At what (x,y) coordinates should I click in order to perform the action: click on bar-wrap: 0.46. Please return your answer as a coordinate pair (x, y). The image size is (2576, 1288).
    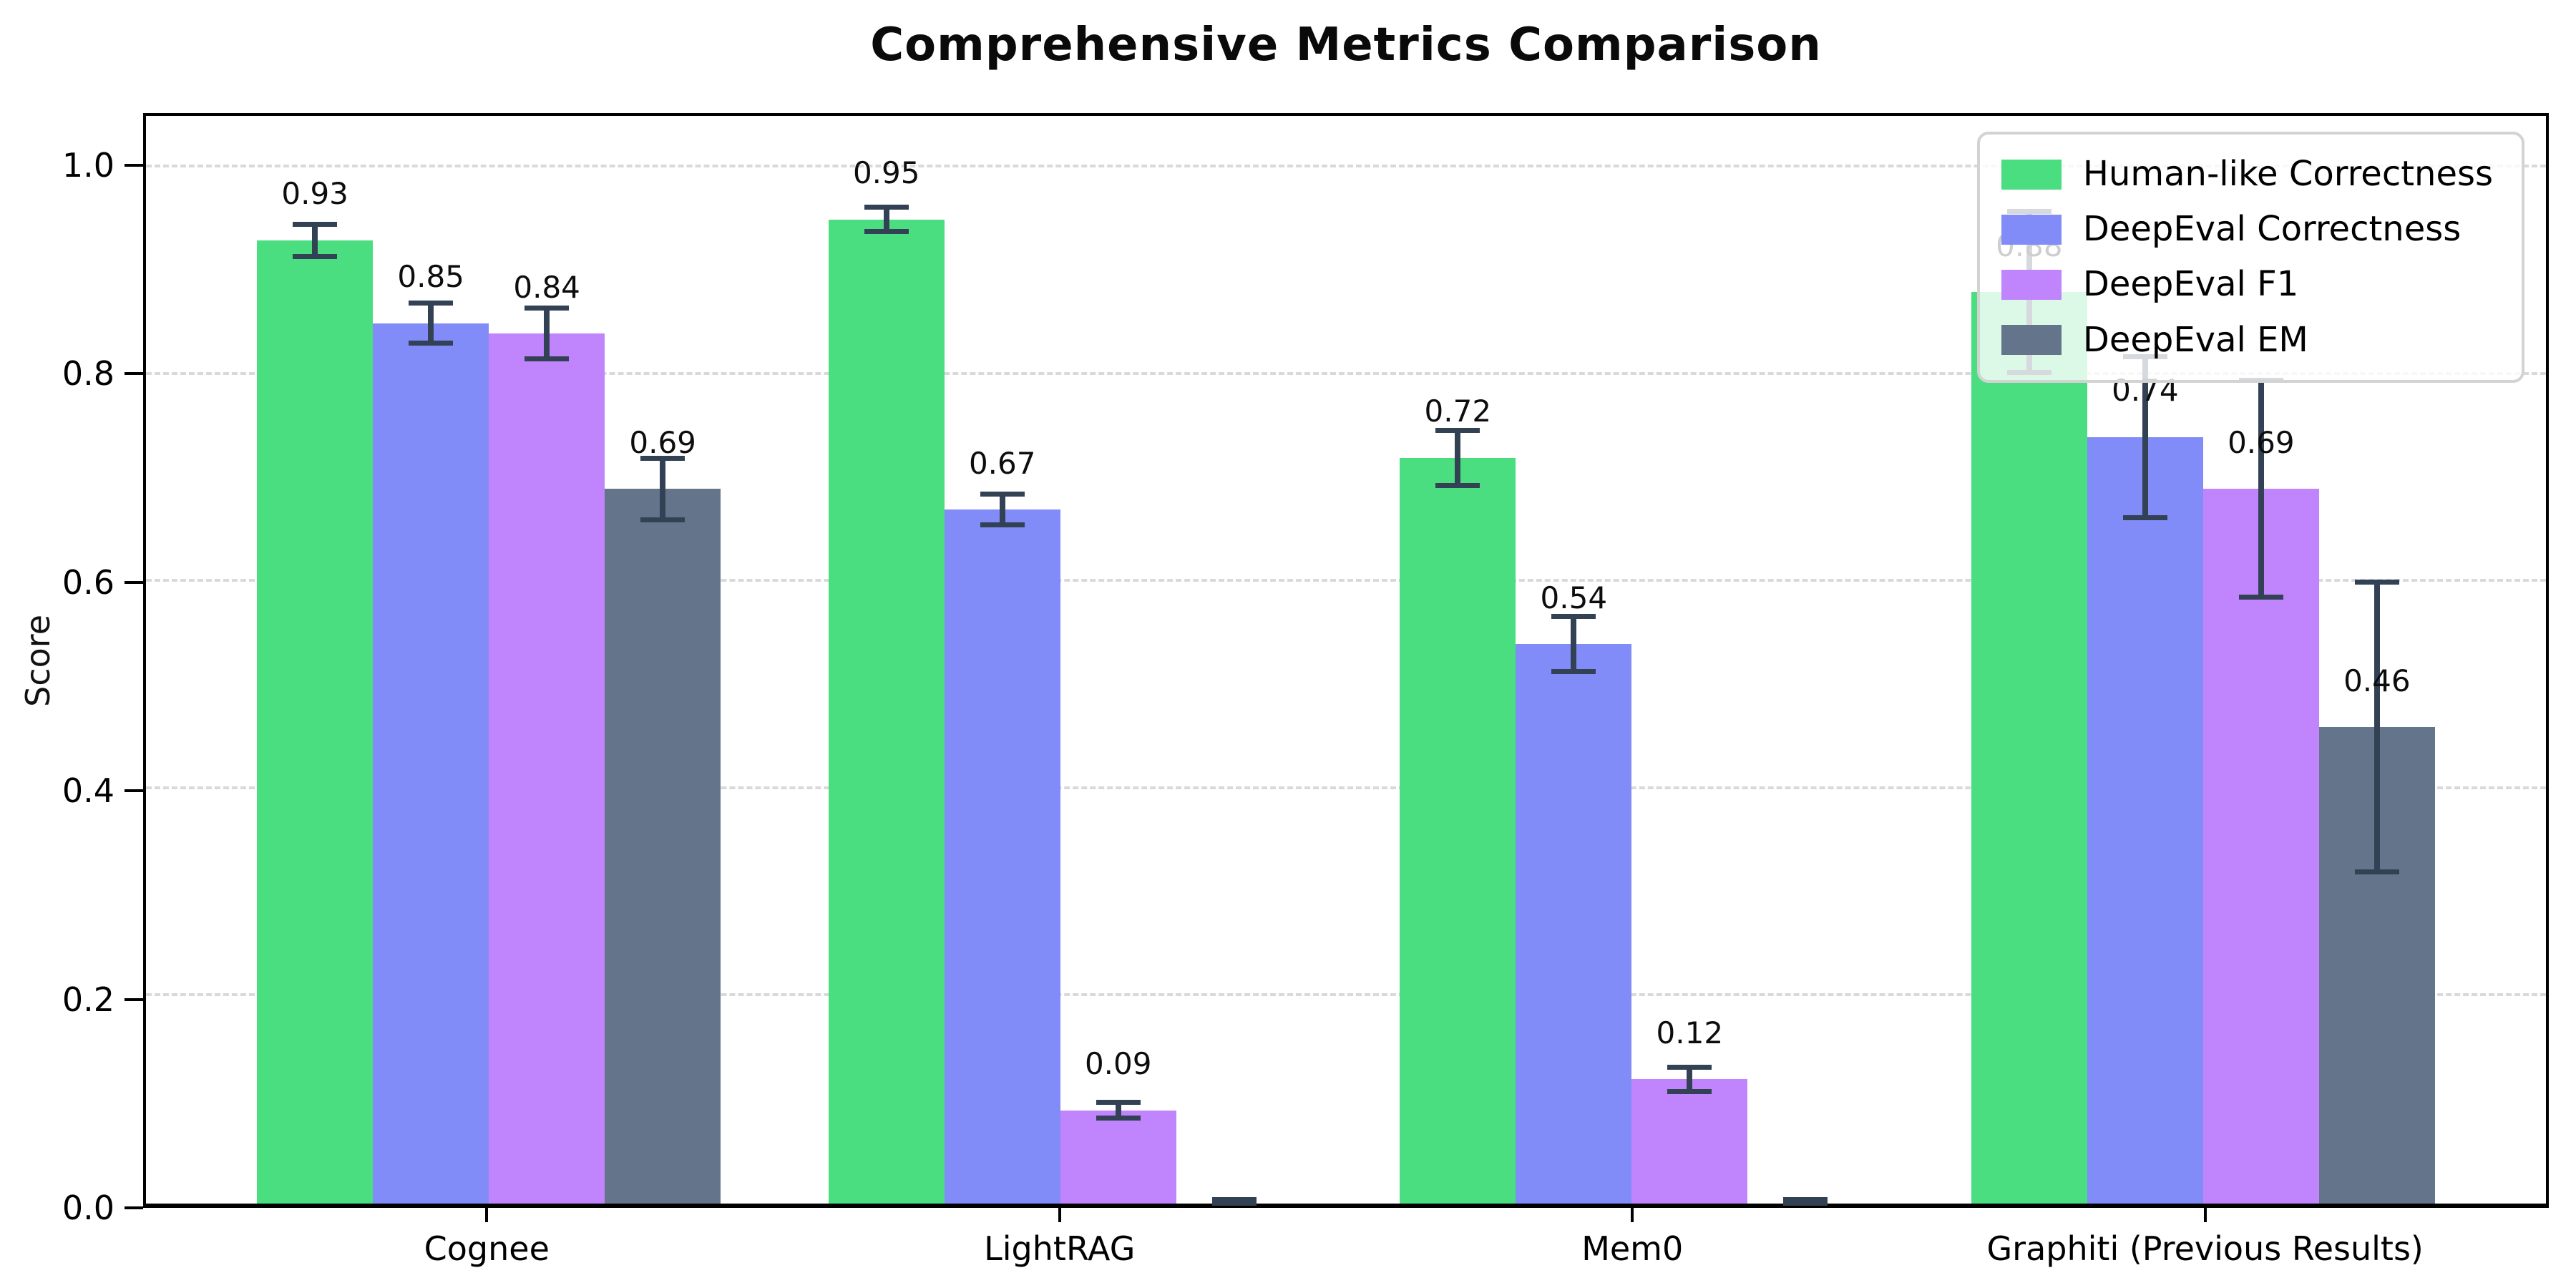
    Looking at the image, I should click on (2376, 660).